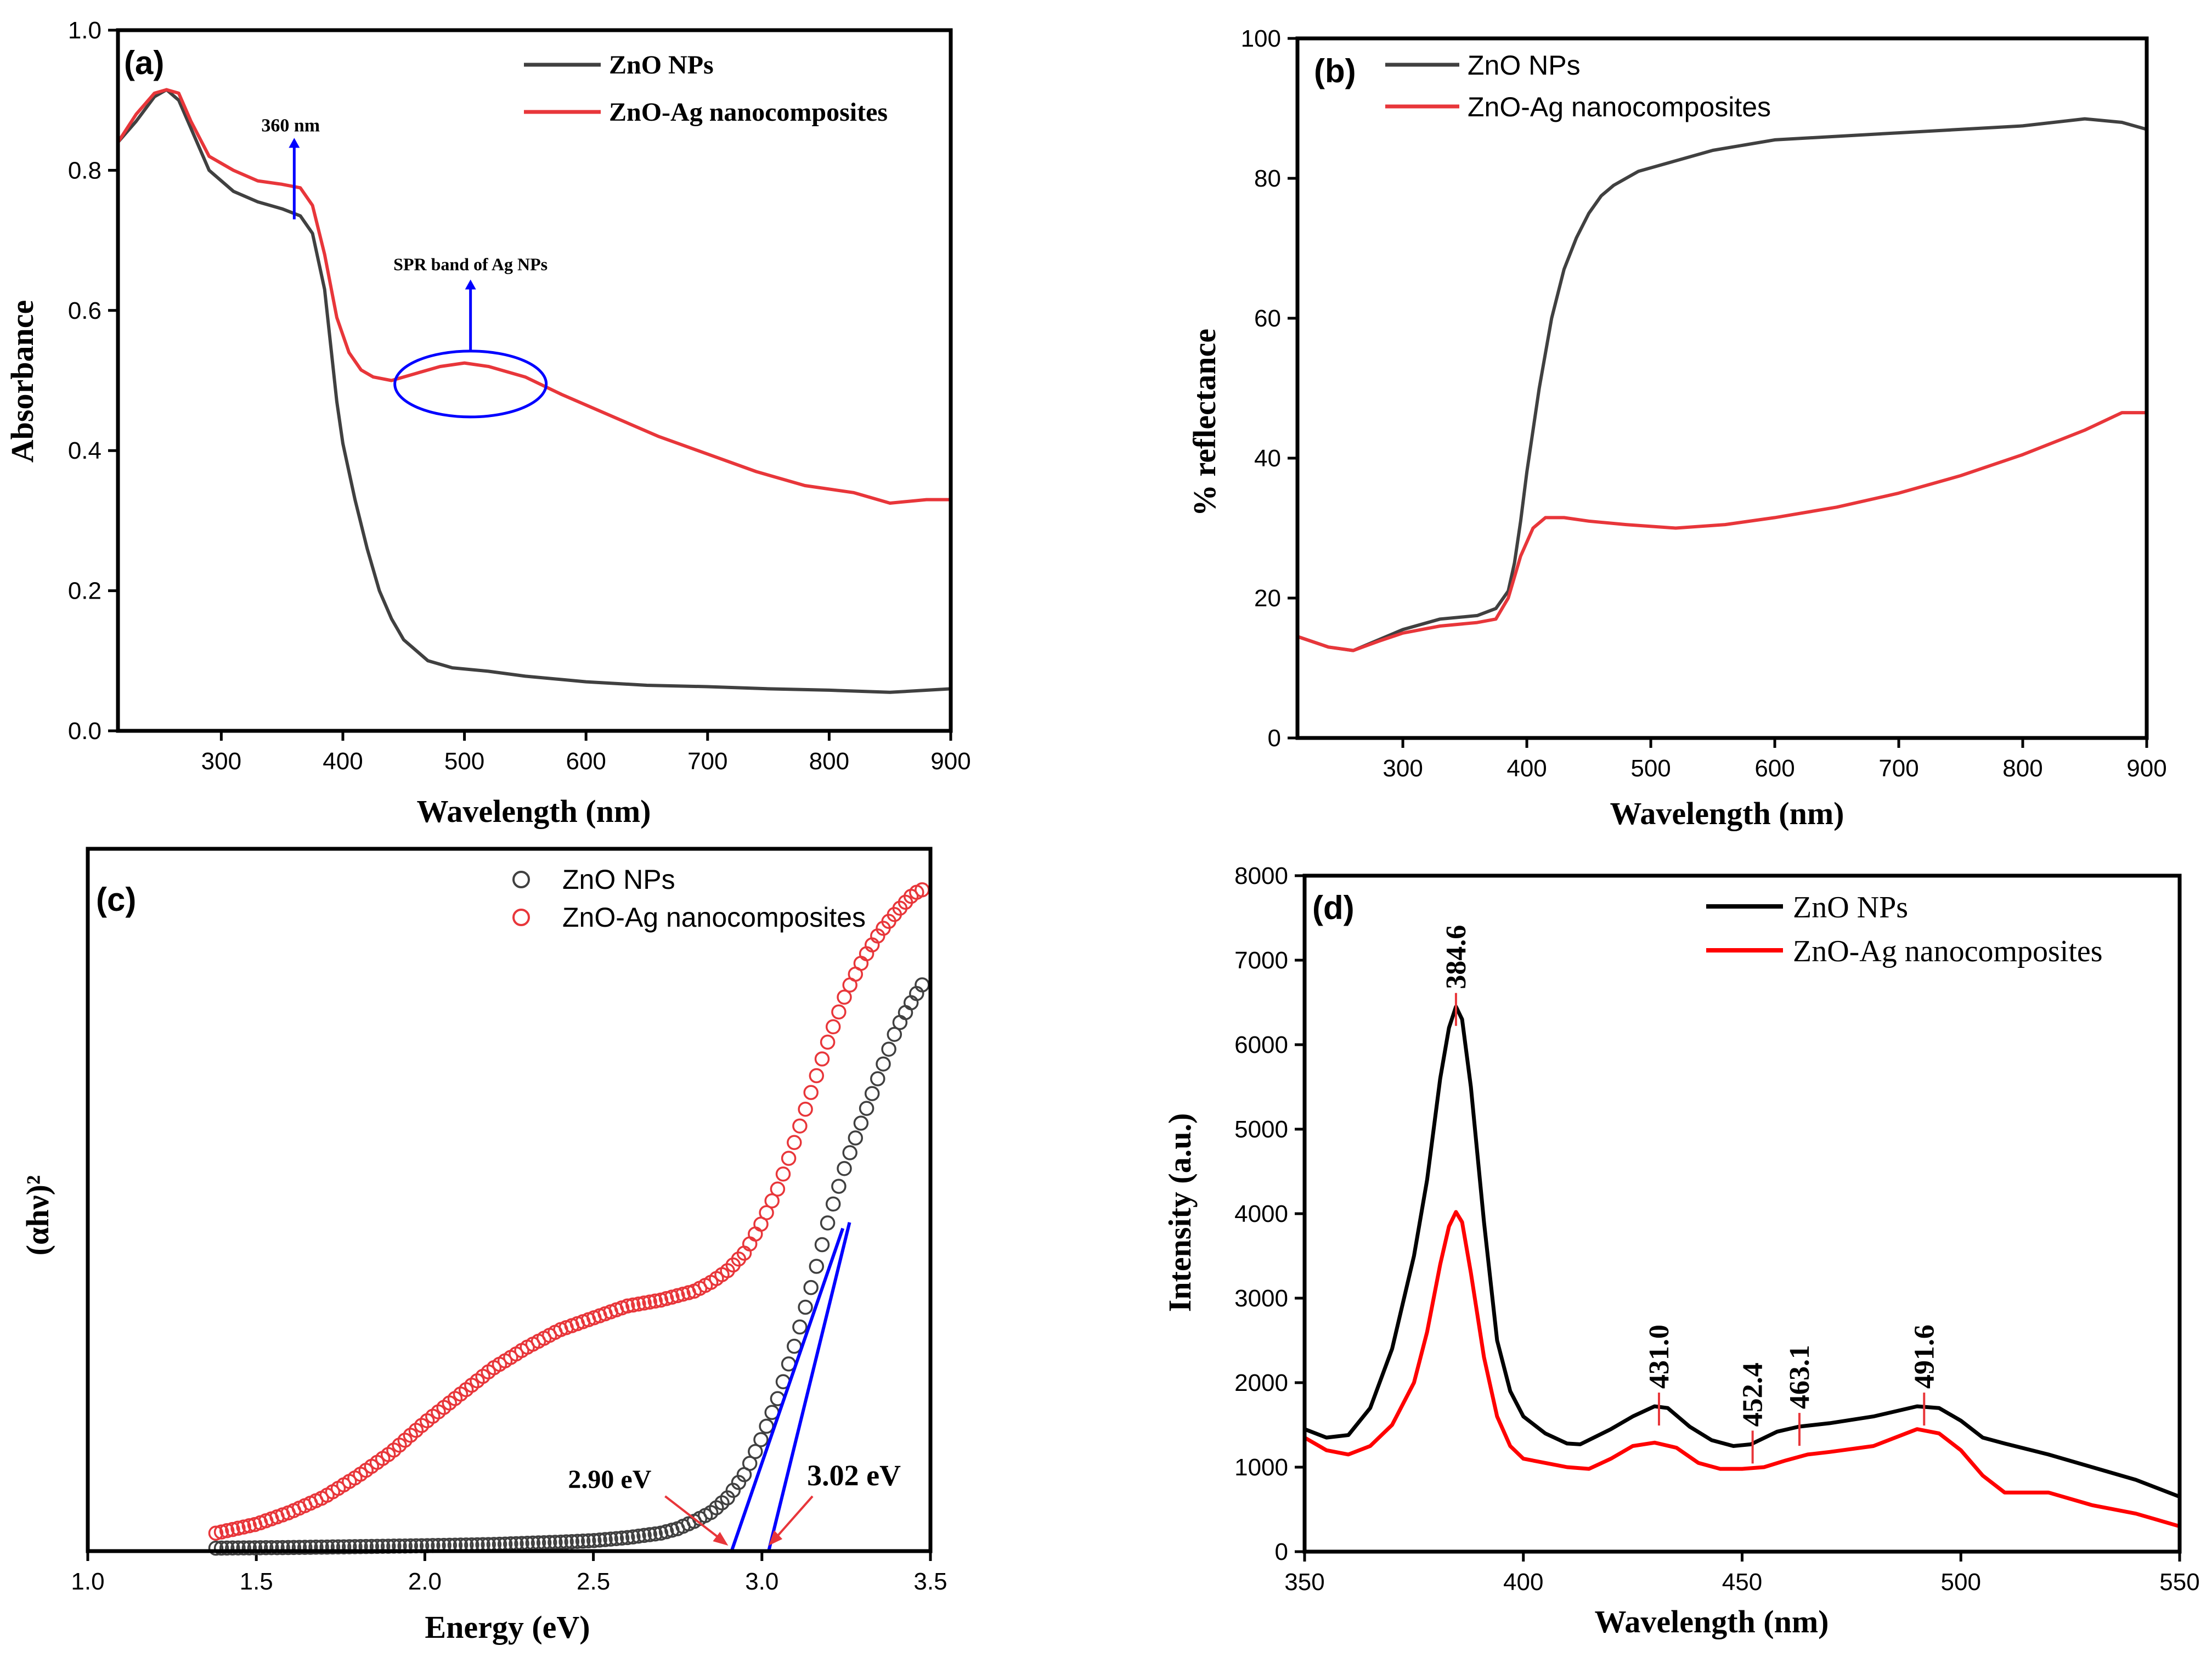 This screenshot has width=2212, height=1657. What do you see at coordinates (1775, 768) in the screenshot?
I see `x-tick-label: 600` at bounding box center [1775, 768].